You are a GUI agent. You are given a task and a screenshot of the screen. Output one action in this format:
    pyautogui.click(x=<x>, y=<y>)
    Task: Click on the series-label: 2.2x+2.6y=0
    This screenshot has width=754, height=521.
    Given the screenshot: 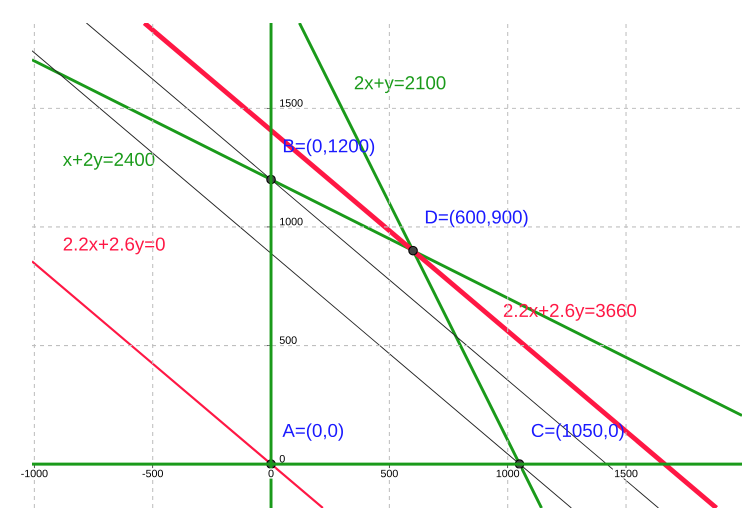 What is the action you would take?
    pyautogui.click(x=114, y=245)
    